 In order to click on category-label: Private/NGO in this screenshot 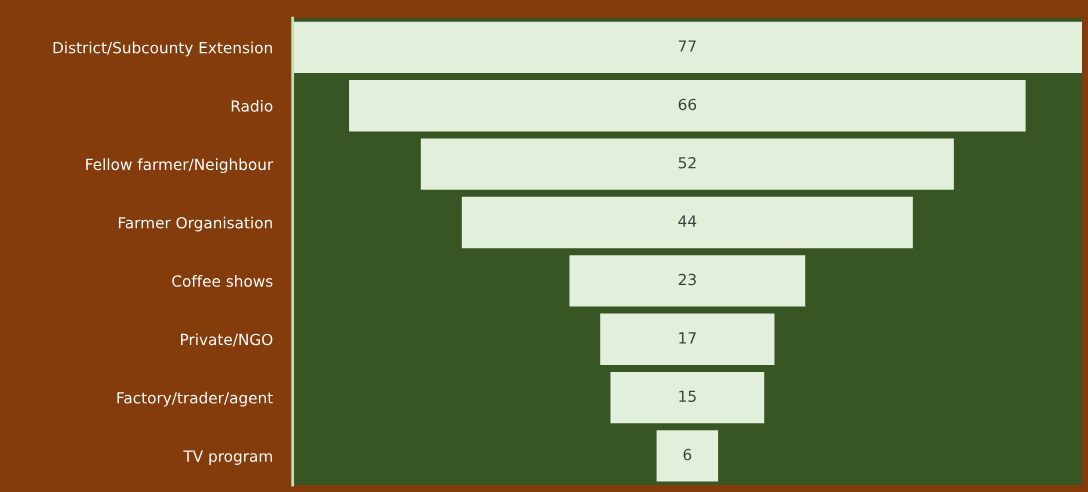, I will do `click(227, 340)`.